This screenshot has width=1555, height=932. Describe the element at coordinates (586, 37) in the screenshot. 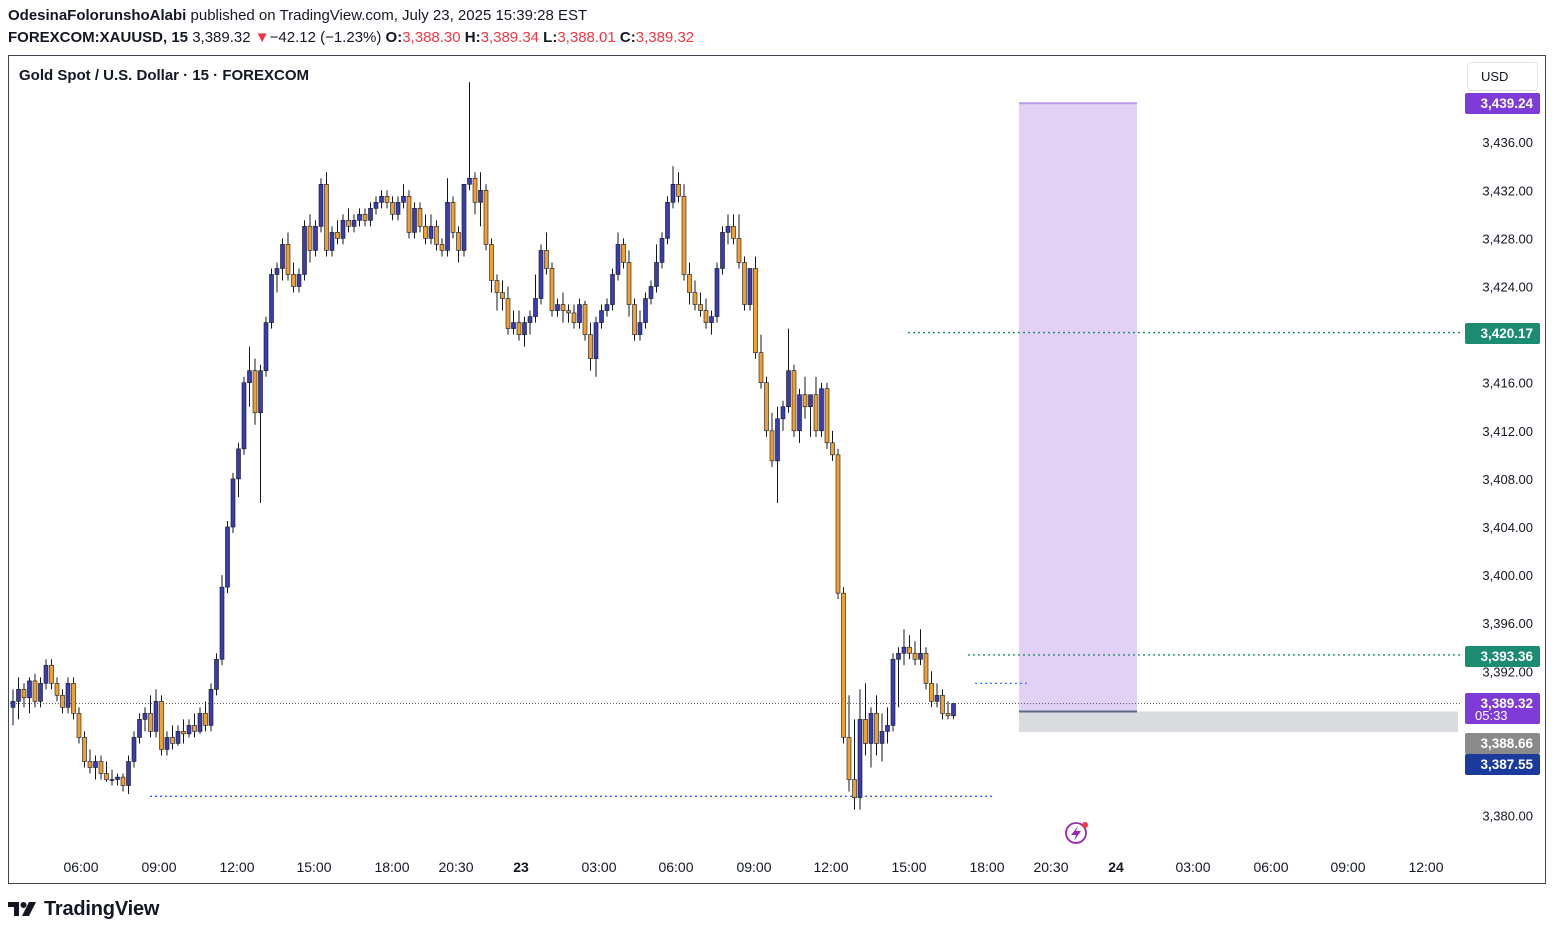

I see `low-value: 3,388.01` at that location.